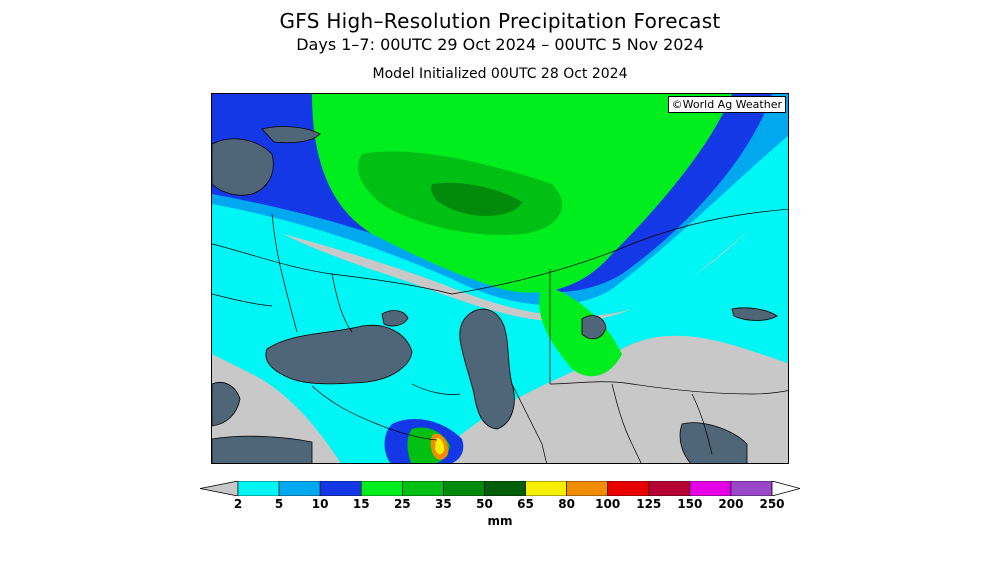  What do you see at coordinates (238, 504) in the screenshot?
I see `legend-tick-label: 2` at bounding box center [238, 504].